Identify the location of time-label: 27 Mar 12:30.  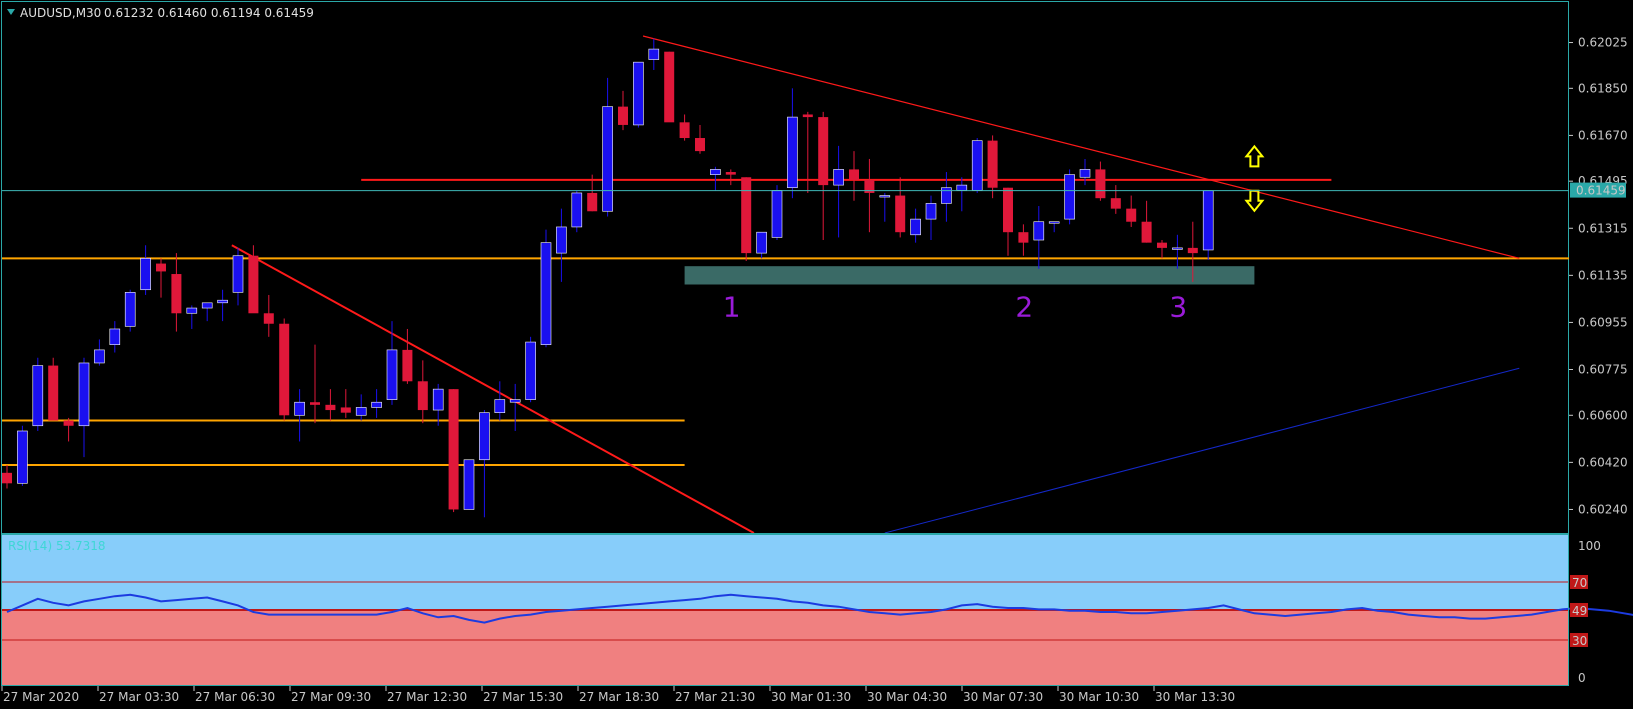
(427, 697).